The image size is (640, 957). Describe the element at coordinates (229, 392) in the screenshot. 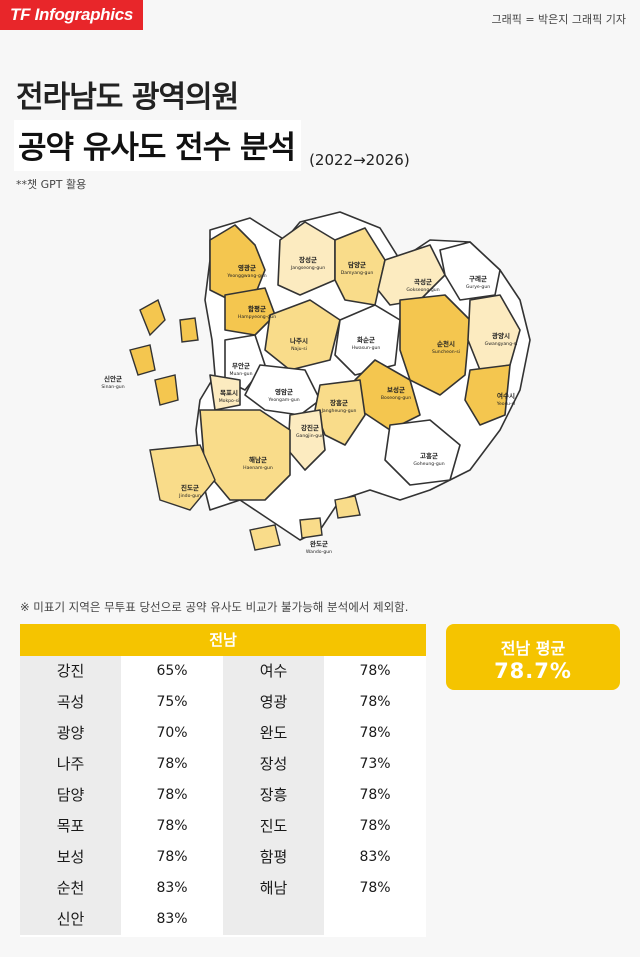

I see `map-label-ko: 목포시` at that location.